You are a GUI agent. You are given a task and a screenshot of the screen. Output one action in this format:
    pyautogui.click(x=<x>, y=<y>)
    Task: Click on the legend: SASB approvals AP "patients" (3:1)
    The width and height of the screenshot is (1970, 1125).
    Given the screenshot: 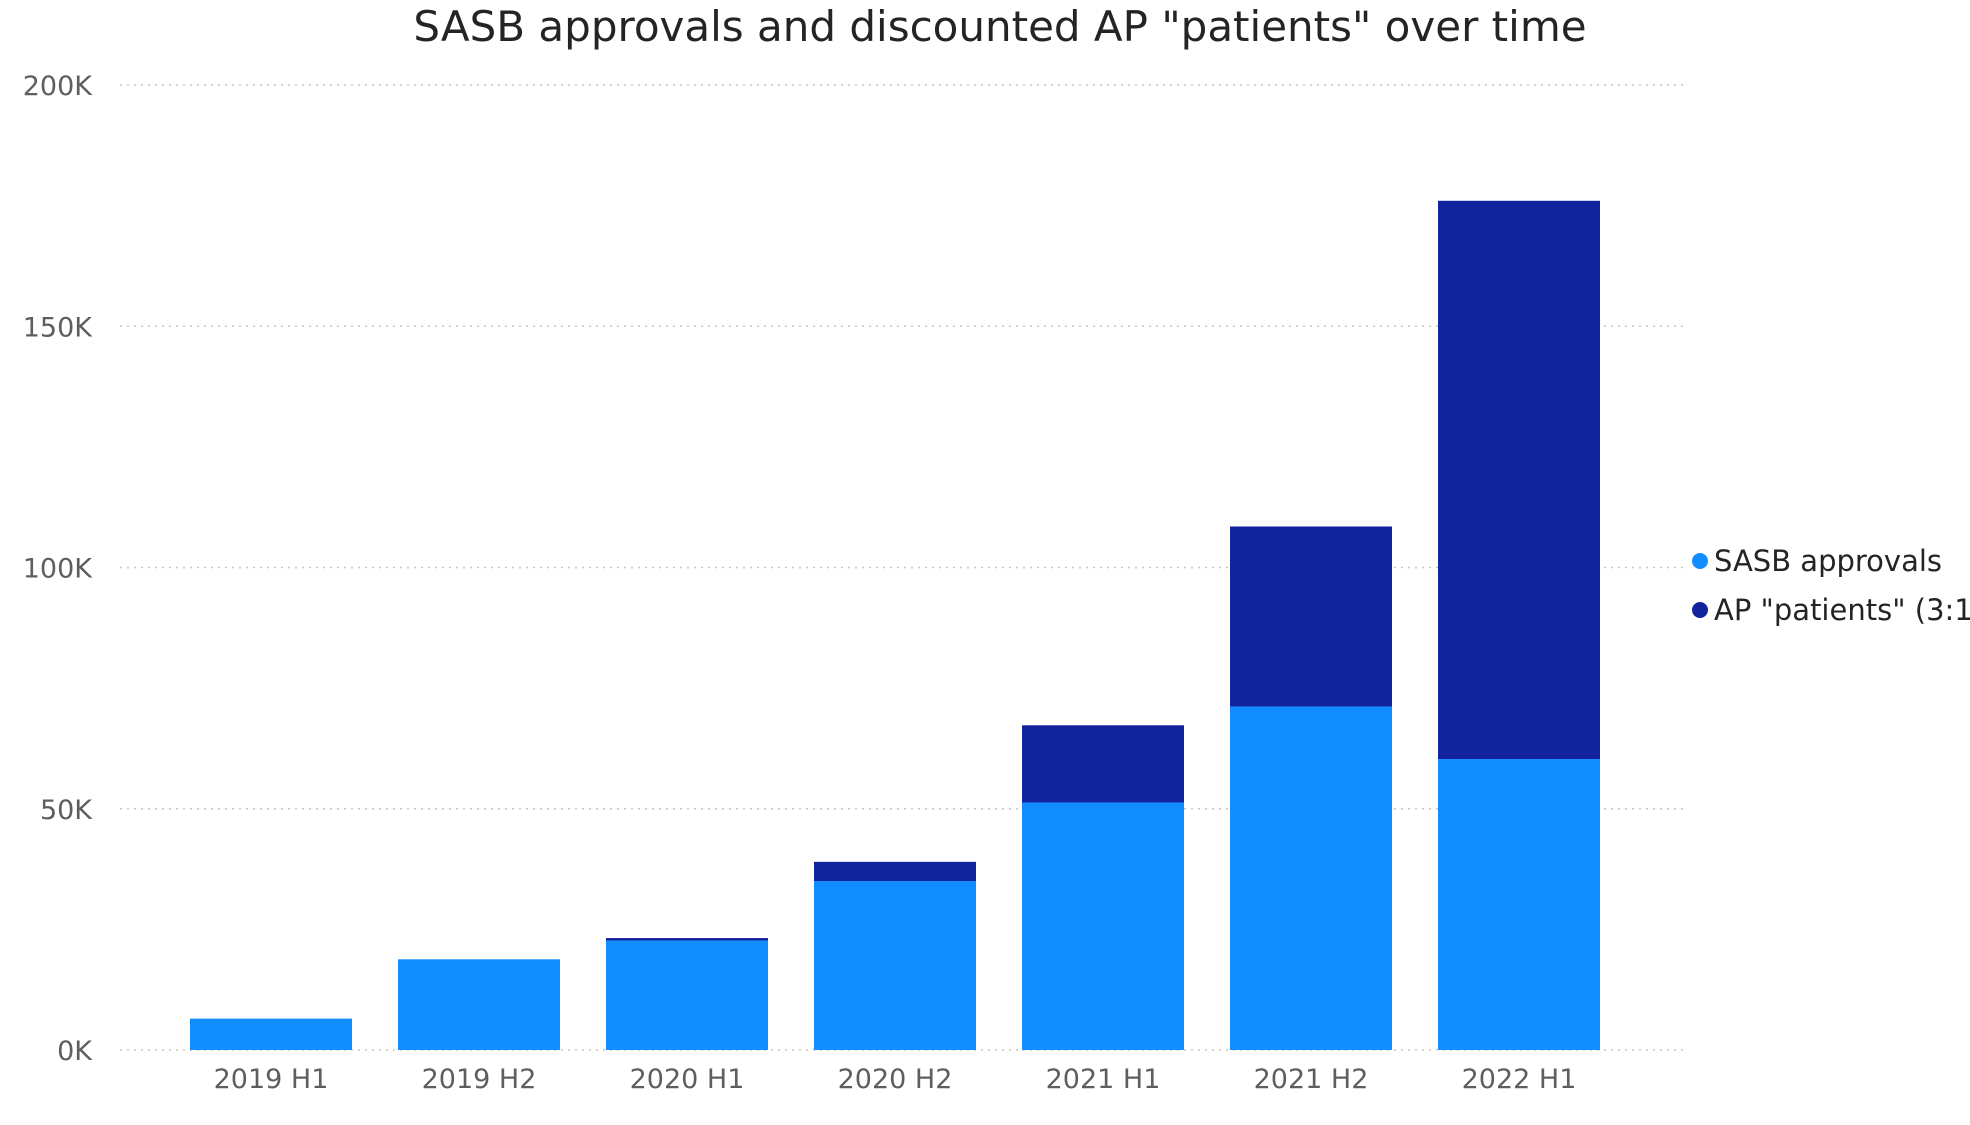 What is the action you would take?
    pyautogui.click(x=1831, y=585)
    